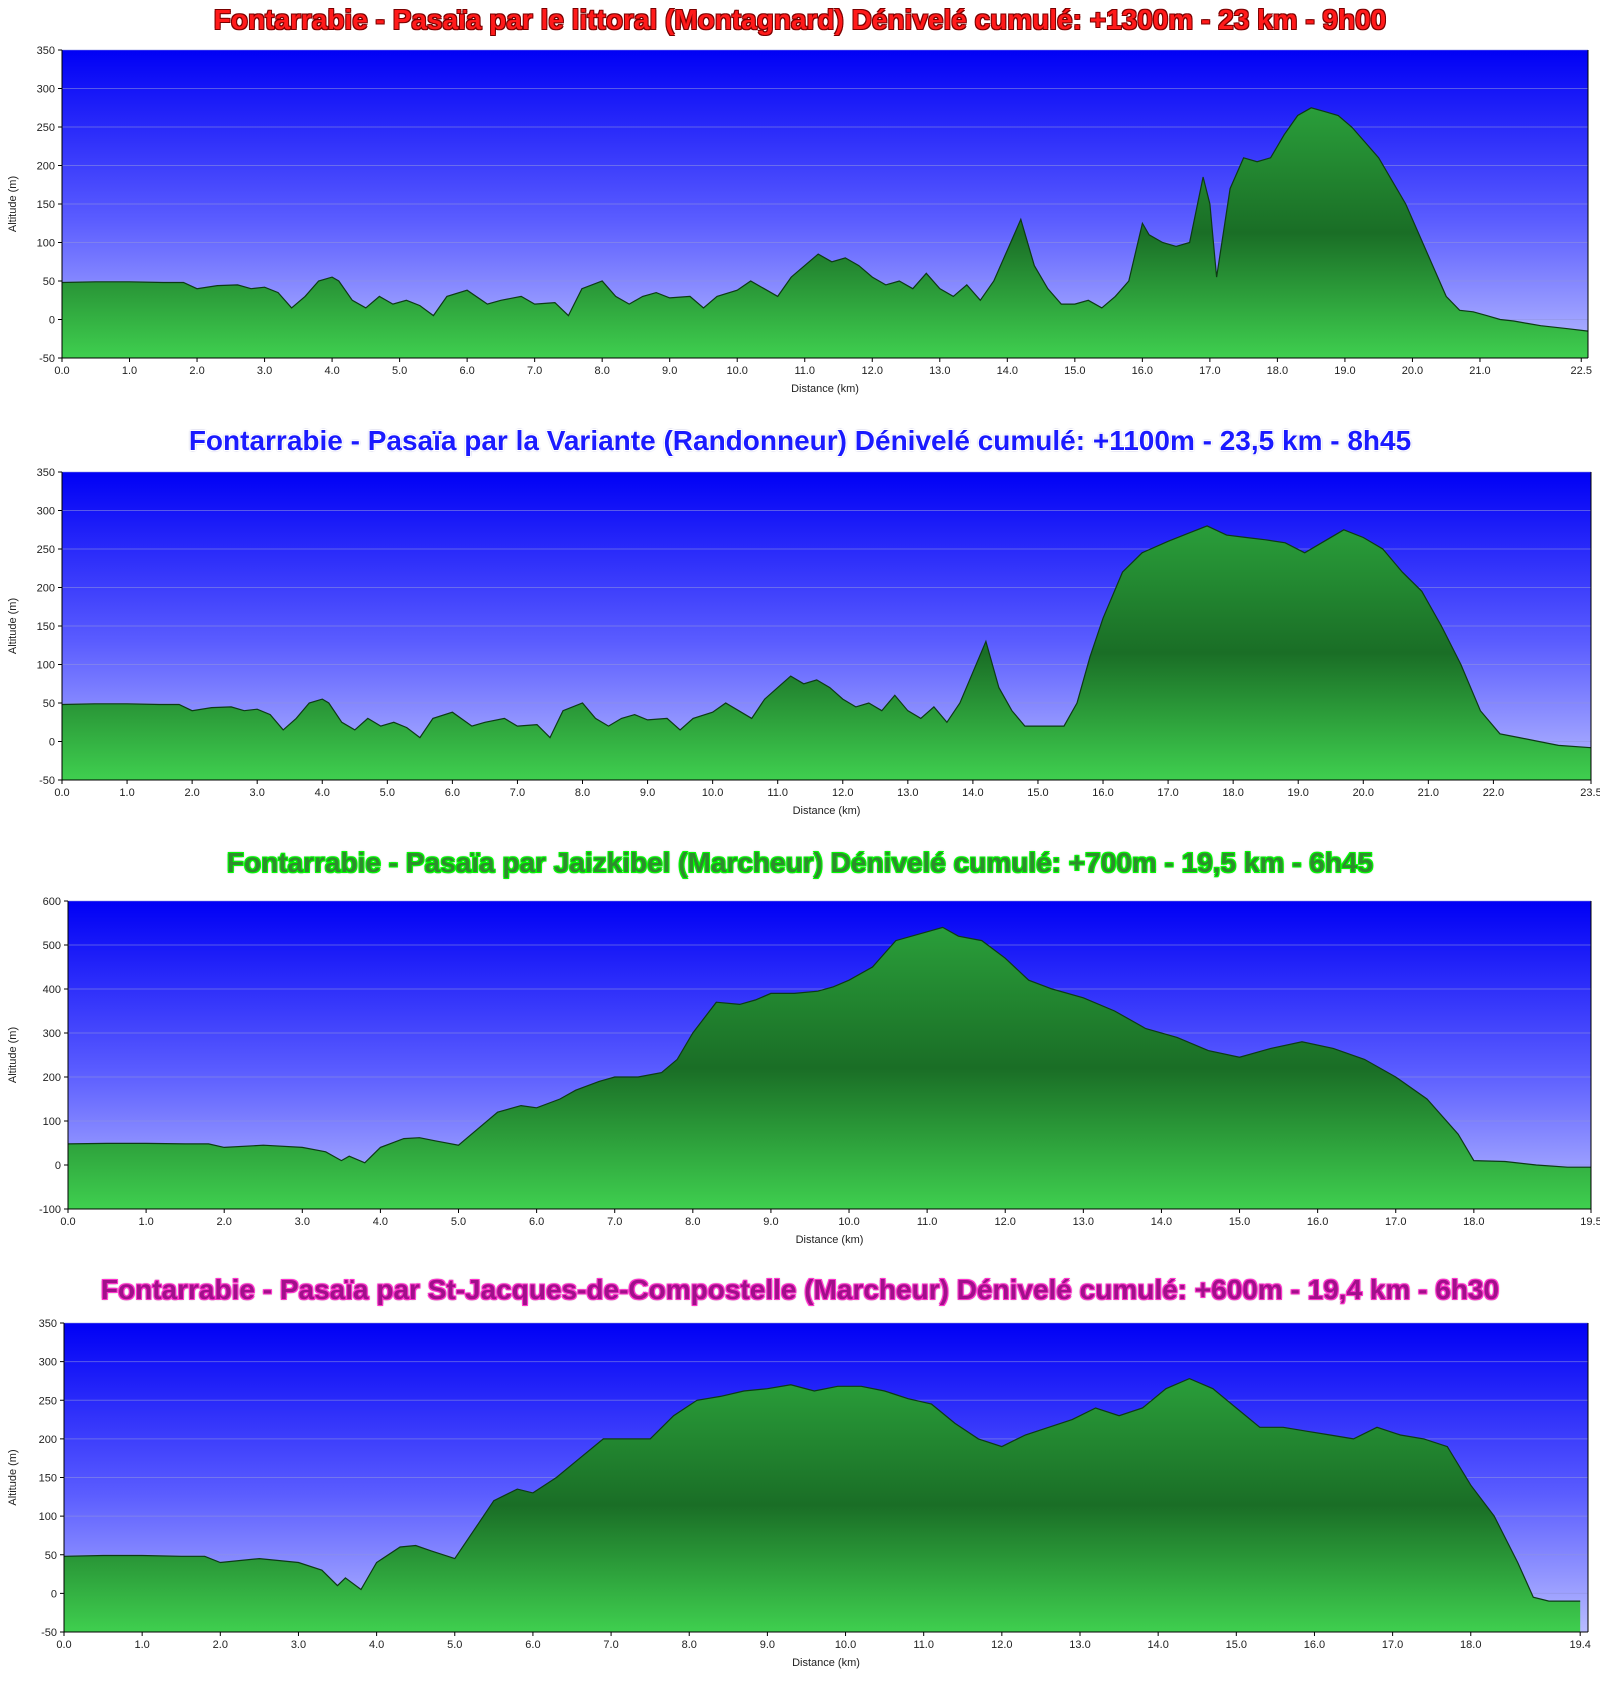 The height and width of the screenshot is (1700, 1600). Describe the element at coordinates (52, 902) in the screenshot. I see `y-tick-label: 600` at that location.